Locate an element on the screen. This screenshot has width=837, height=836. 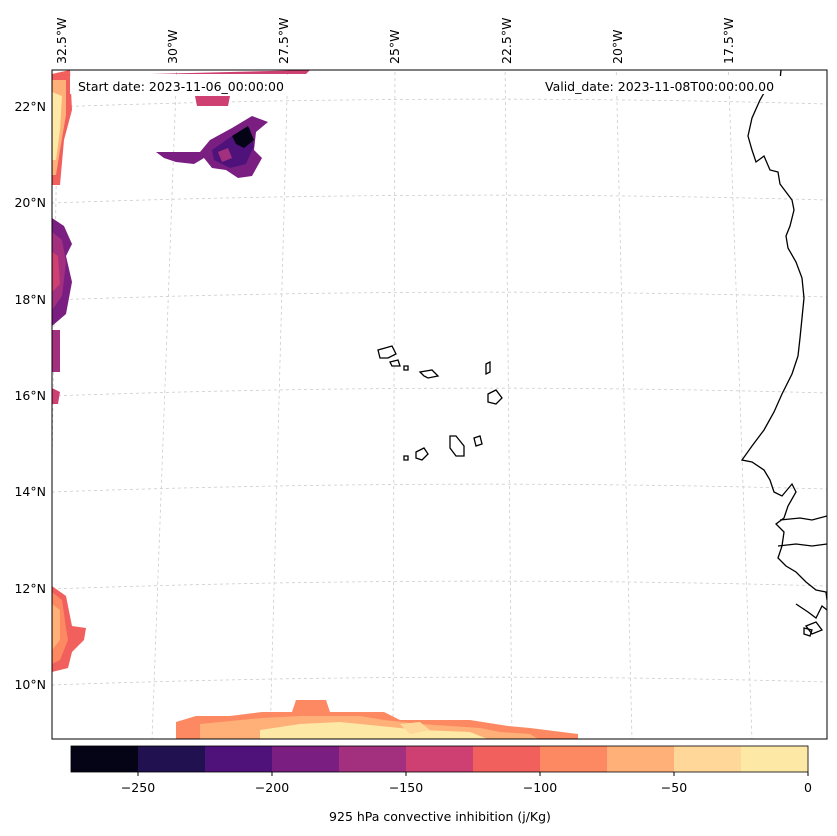
parallel-12n is located at coordinates (439, 585).